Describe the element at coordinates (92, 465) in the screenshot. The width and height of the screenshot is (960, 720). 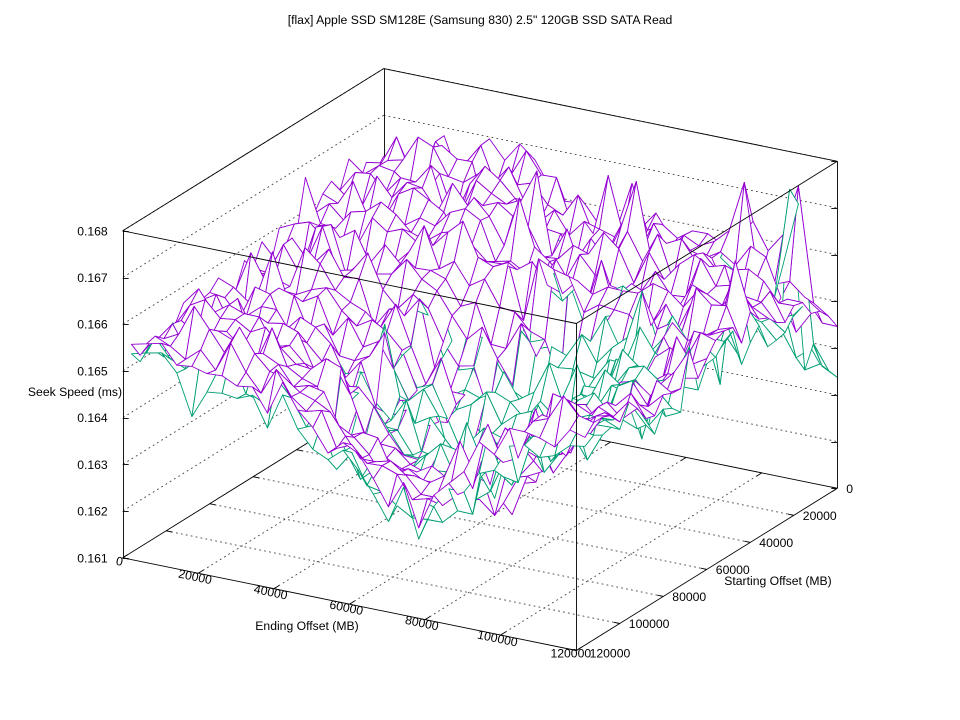
I see `svg-text: 0.163` at that location.